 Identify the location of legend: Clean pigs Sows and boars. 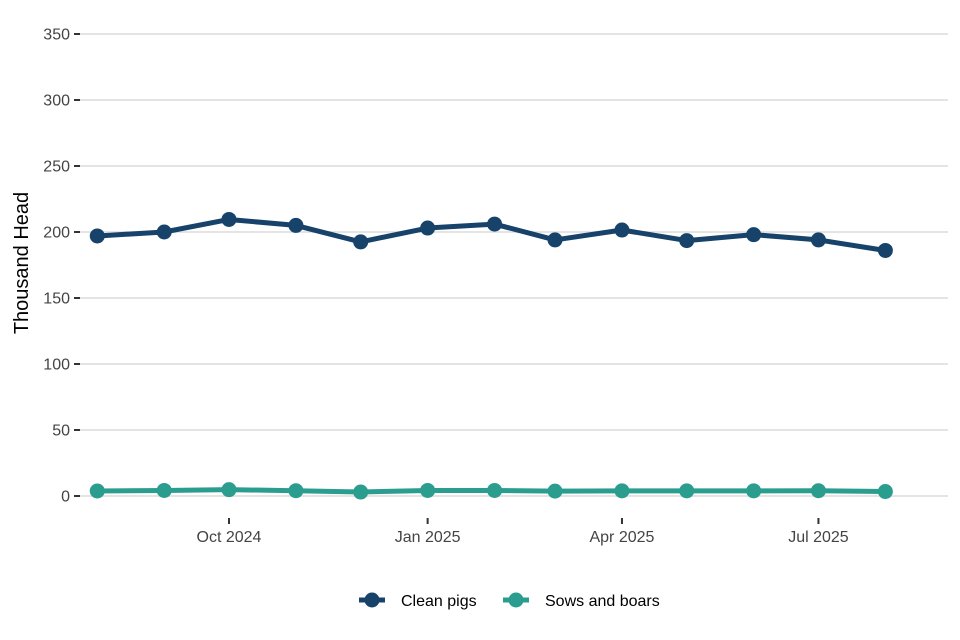
(509, 601).